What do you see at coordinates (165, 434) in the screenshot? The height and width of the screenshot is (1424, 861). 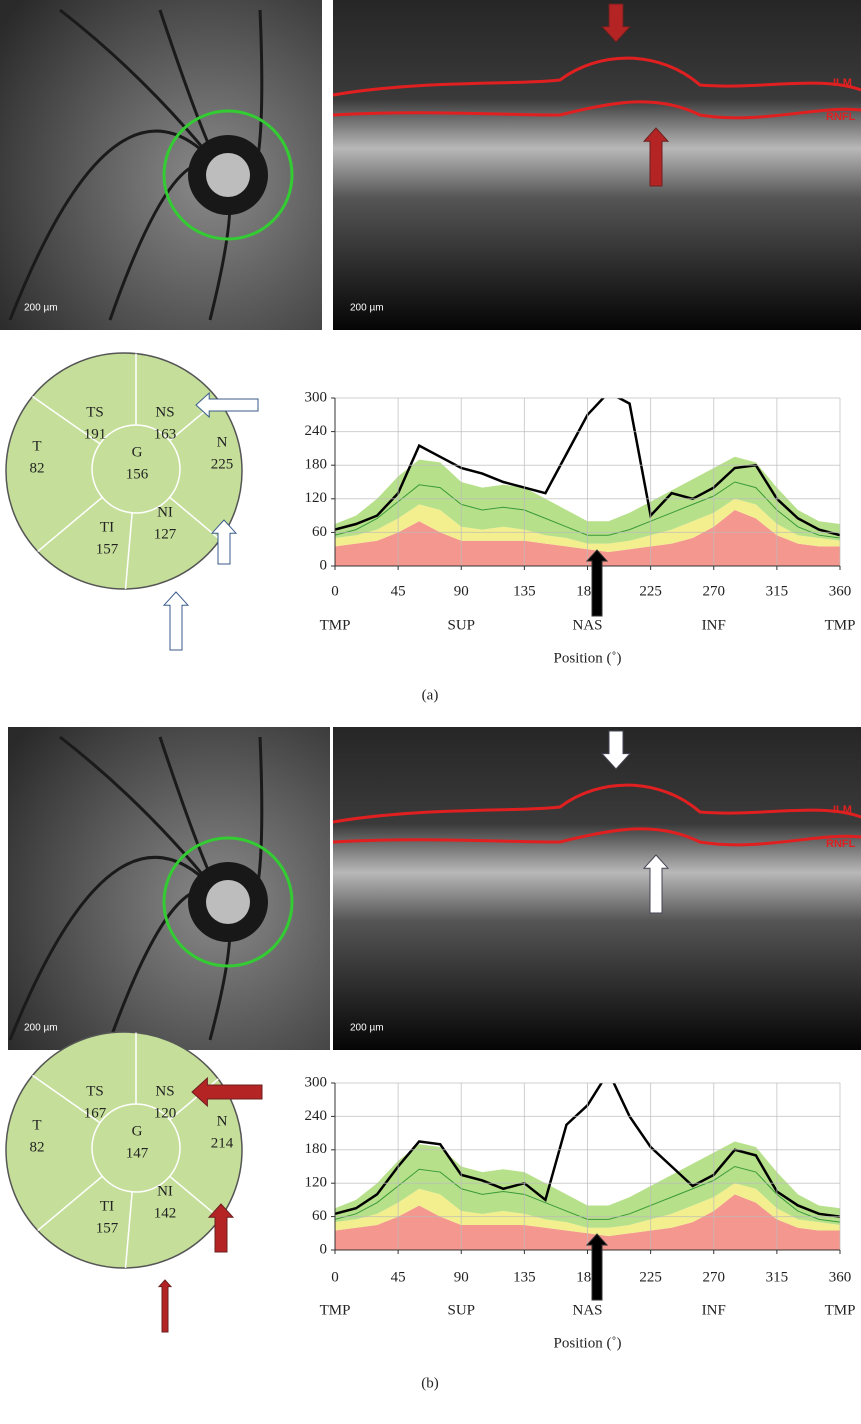 I see `sector-value: 163` at bounding box center [165, 434].